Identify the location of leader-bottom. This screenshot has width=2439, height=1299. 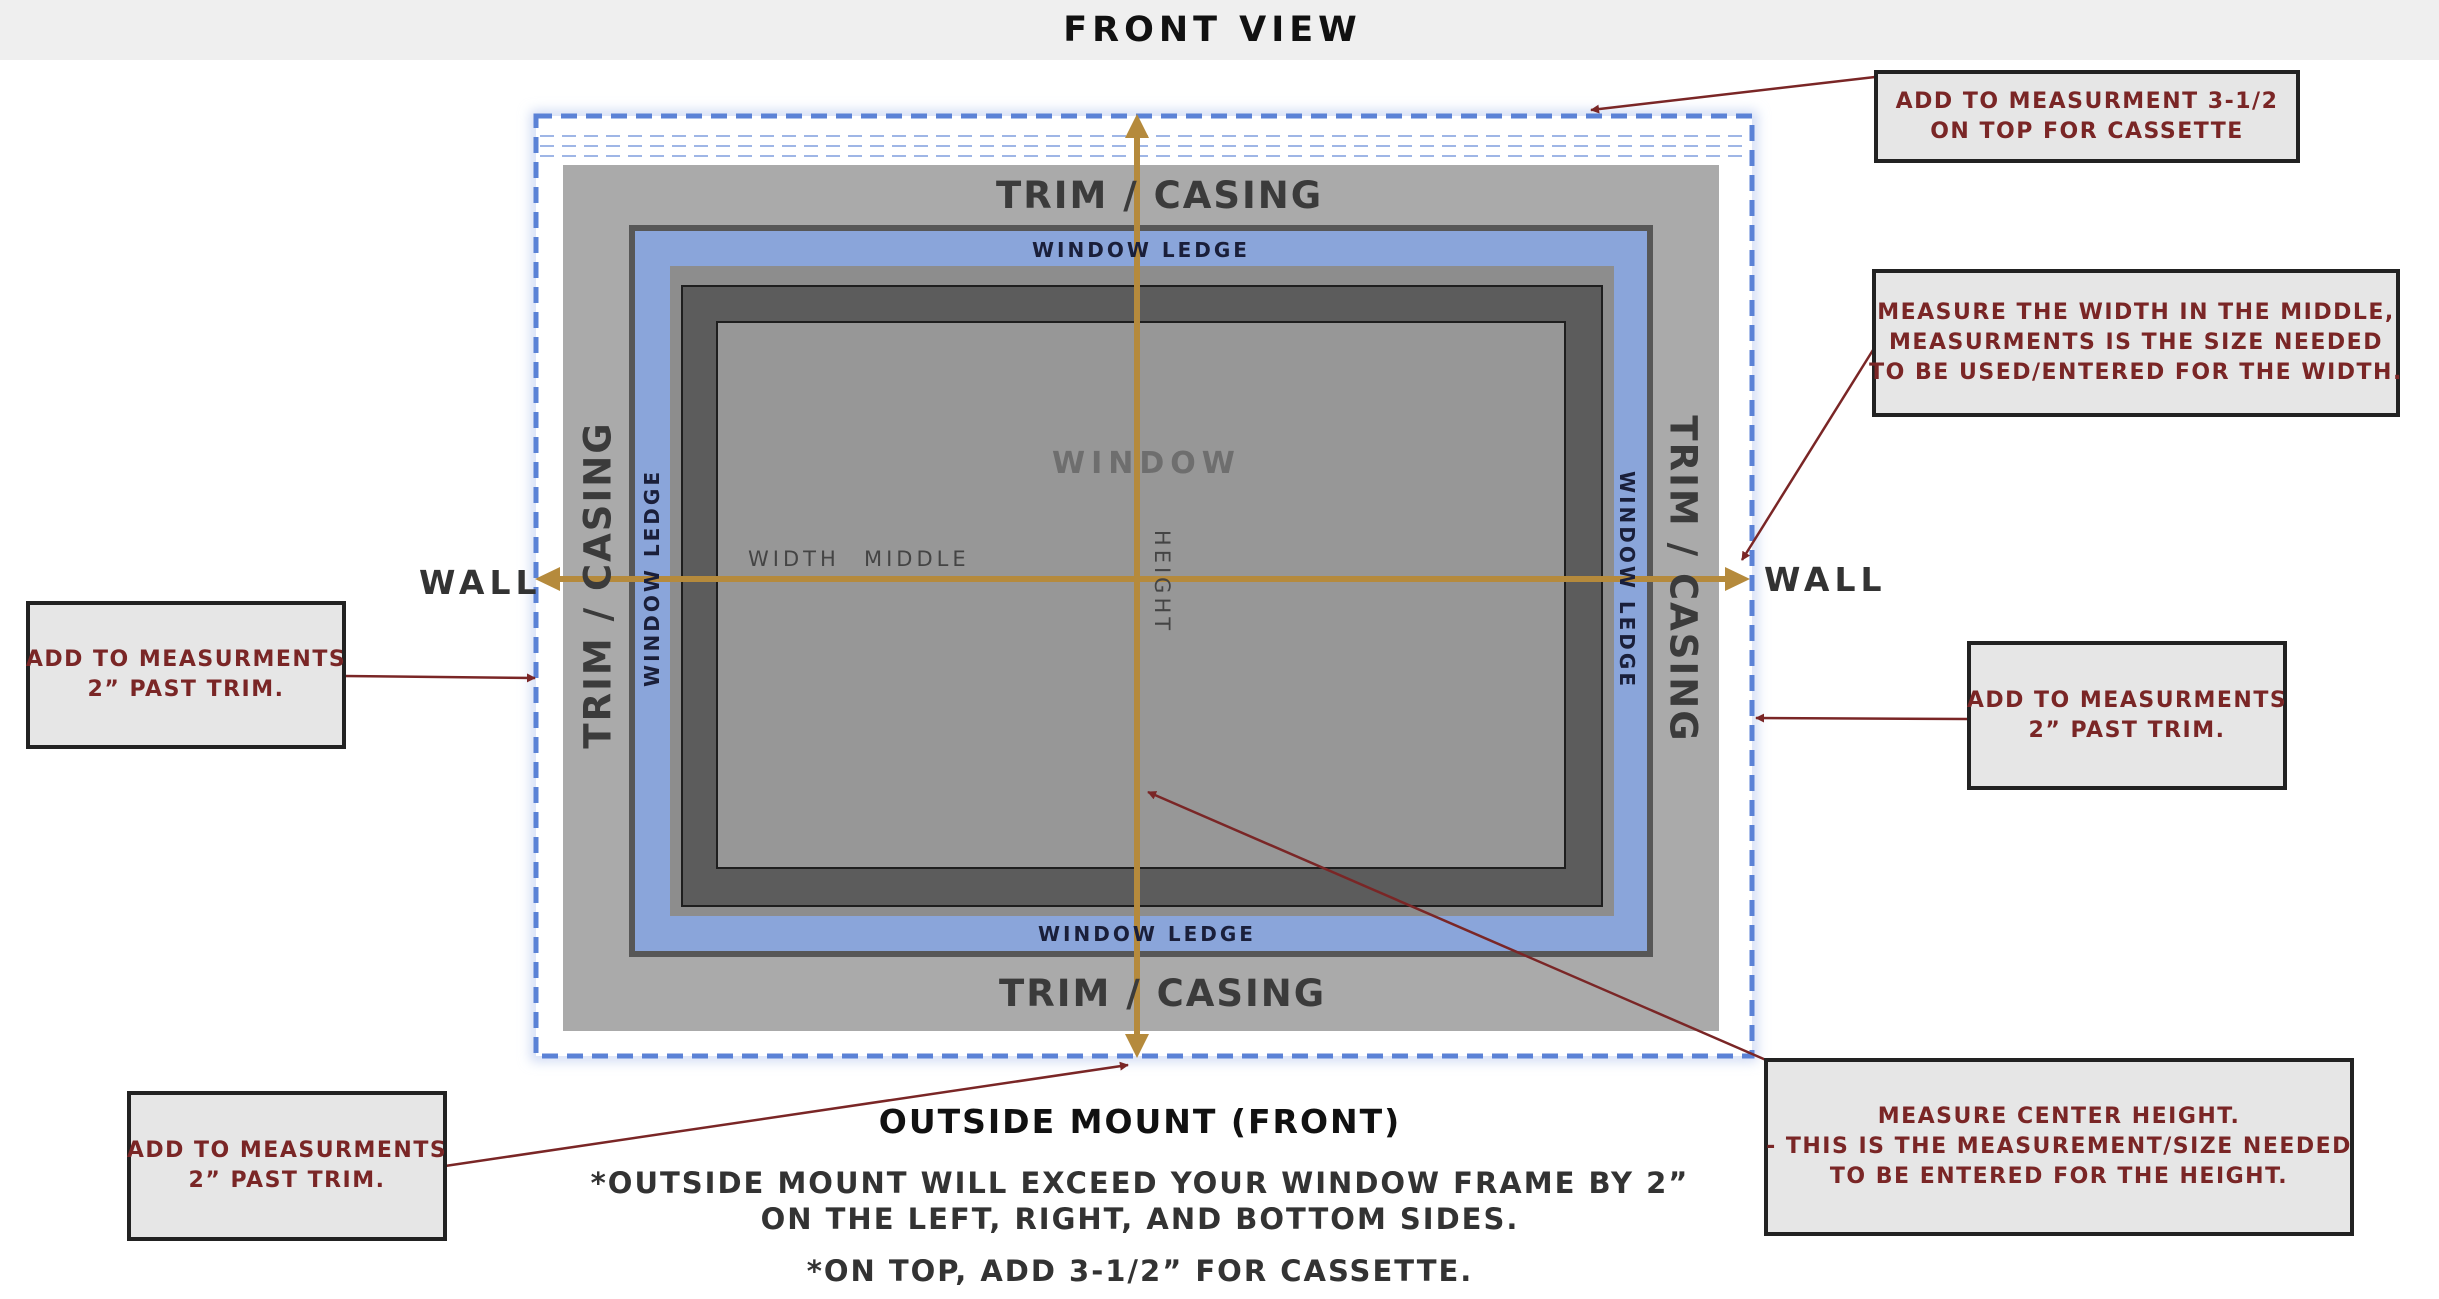
(786, 1114).